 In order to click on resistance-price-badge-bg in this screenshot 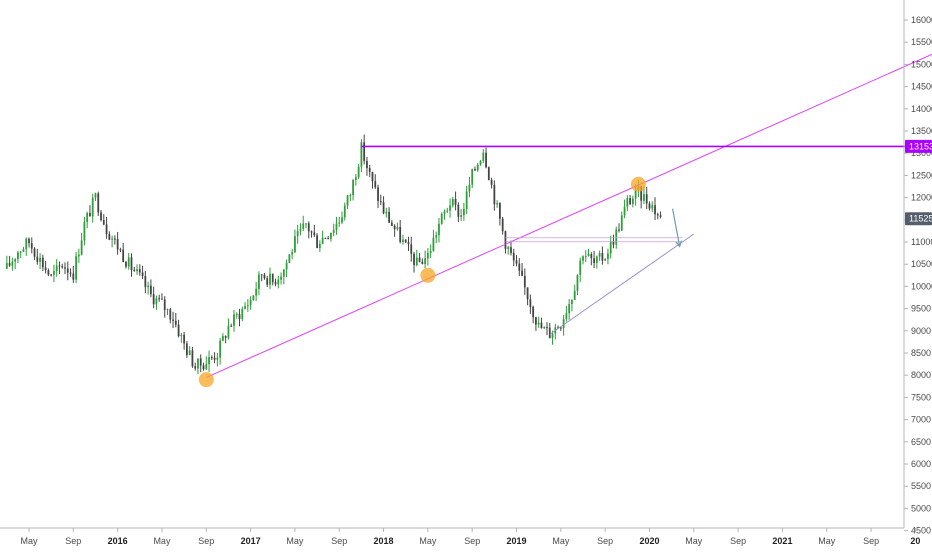, I will do `click(918, 146)`.